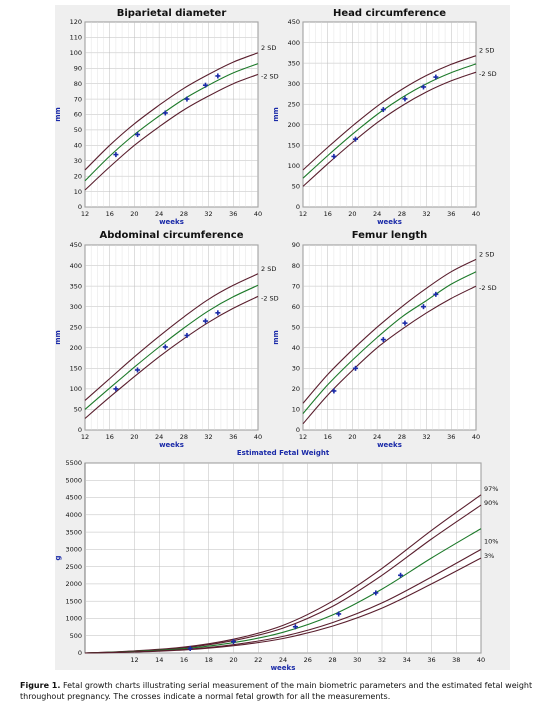  I want to click on efw-x-tick-label: 26, so click(308, 660).